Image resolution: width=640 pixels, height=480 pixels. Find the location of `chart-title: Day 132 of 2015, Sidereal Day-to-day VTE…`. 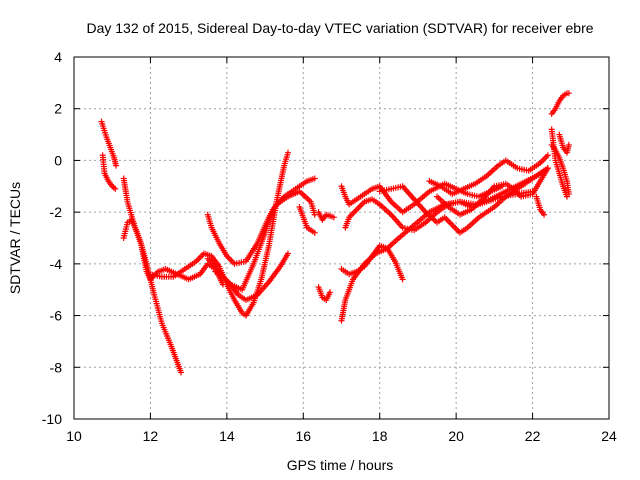

chart-title: Day 132 of 2015, Sidereal Day-to-day VTE… is located at coordinates (339, 28).